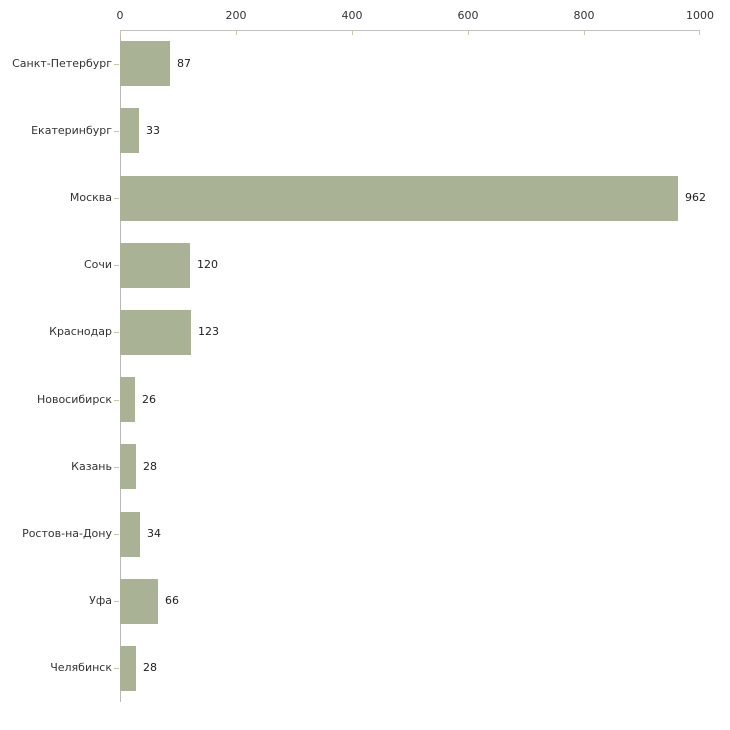 This screenshot has width=730, height=730. What do you see at coordinates (81, 667) in the screenshot?
I see `category-label: Челябинск` at bounding box center [81, 667].